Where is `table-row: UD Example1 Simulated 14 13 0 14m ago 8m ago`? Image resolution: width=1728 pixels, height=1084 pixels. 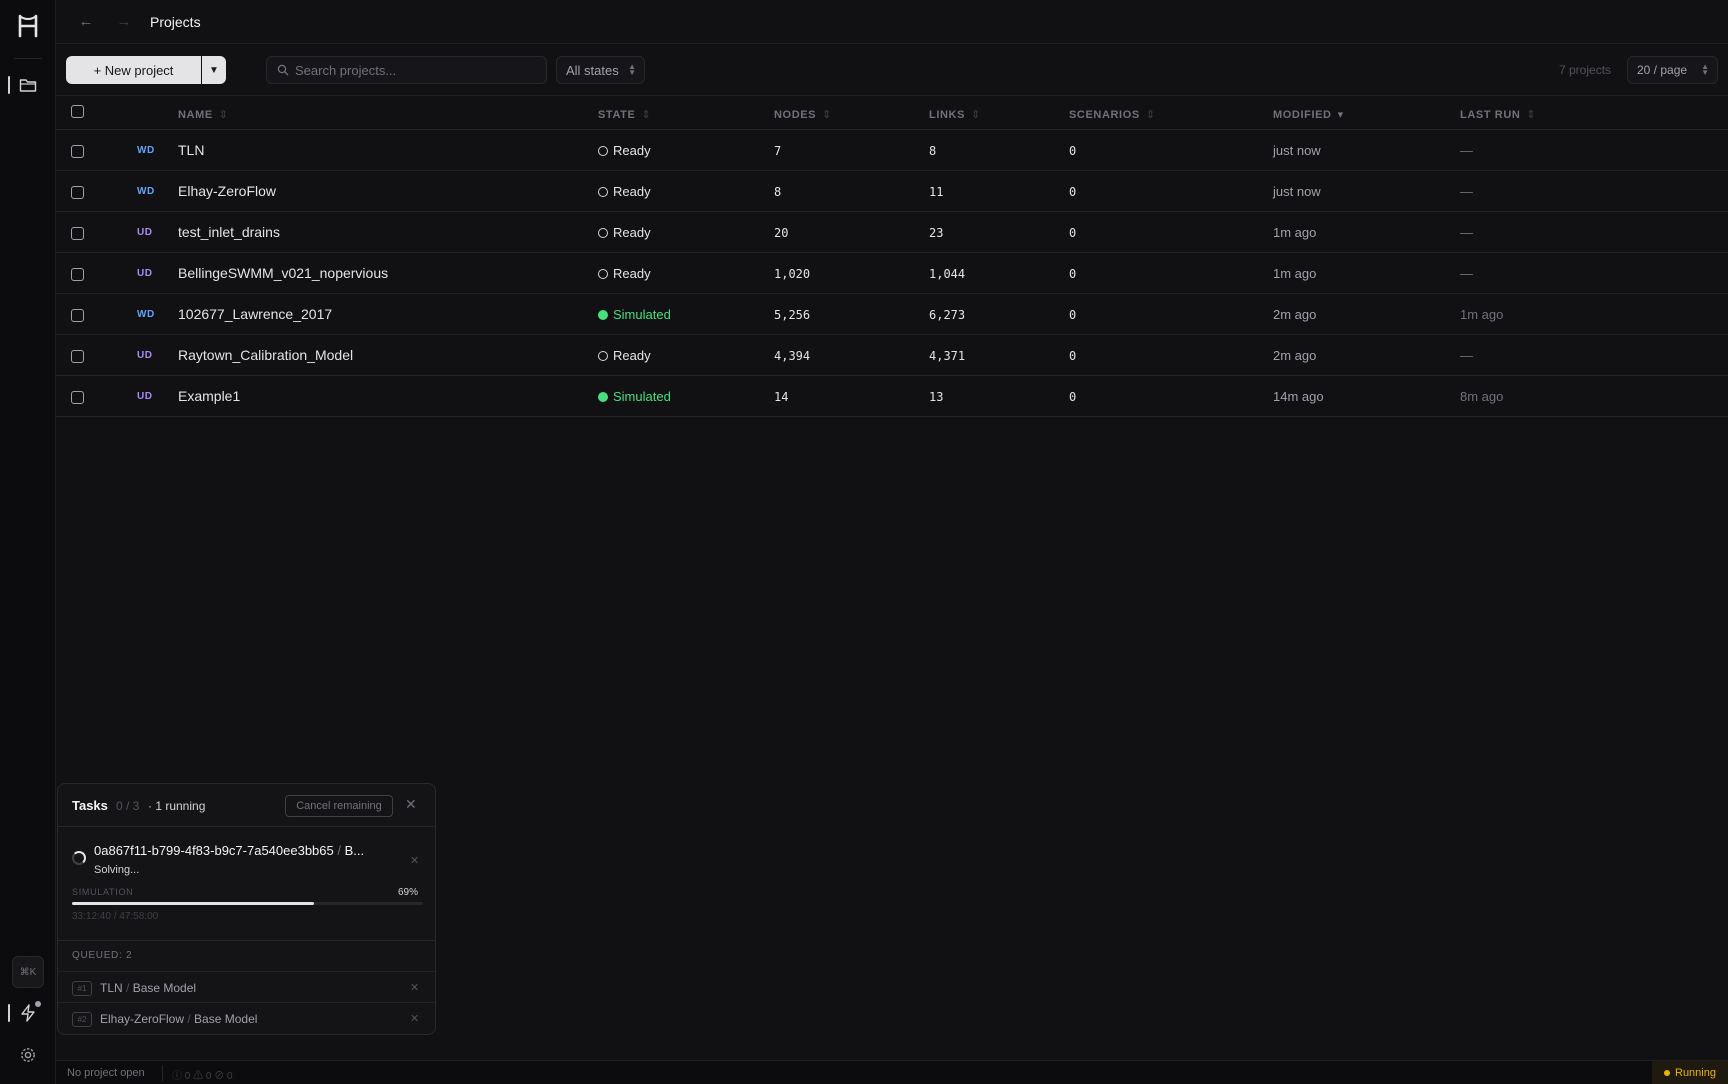
table-row: UD Example1 Simulated 14 13 0 14m ago 8m ago is located at coordinates (892, 396).